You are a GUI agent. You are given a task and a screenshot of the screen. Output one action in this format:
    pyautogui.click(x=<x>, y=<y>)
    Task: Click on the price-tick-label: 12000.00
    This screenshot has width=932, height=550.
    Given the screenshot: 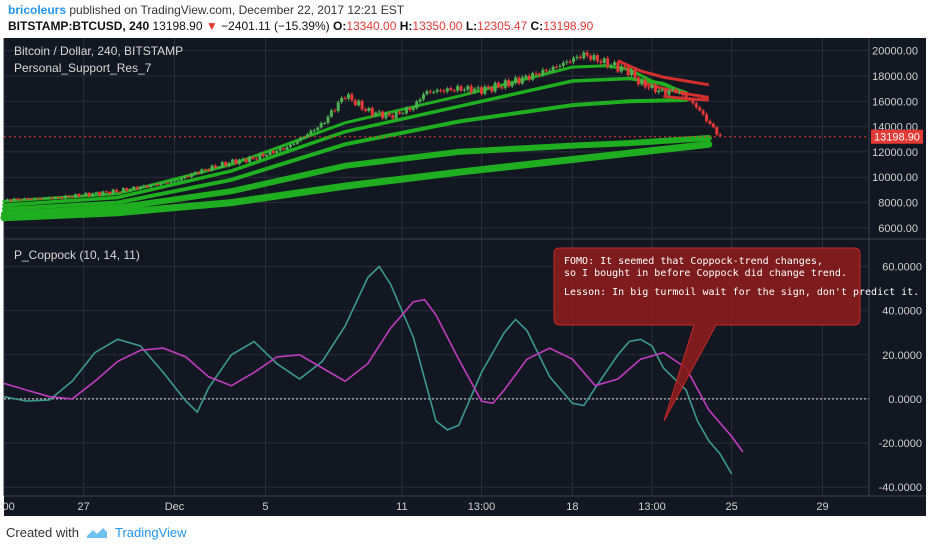 What is the action you would take?
    pyautogui.click(x=895, y=153)
    